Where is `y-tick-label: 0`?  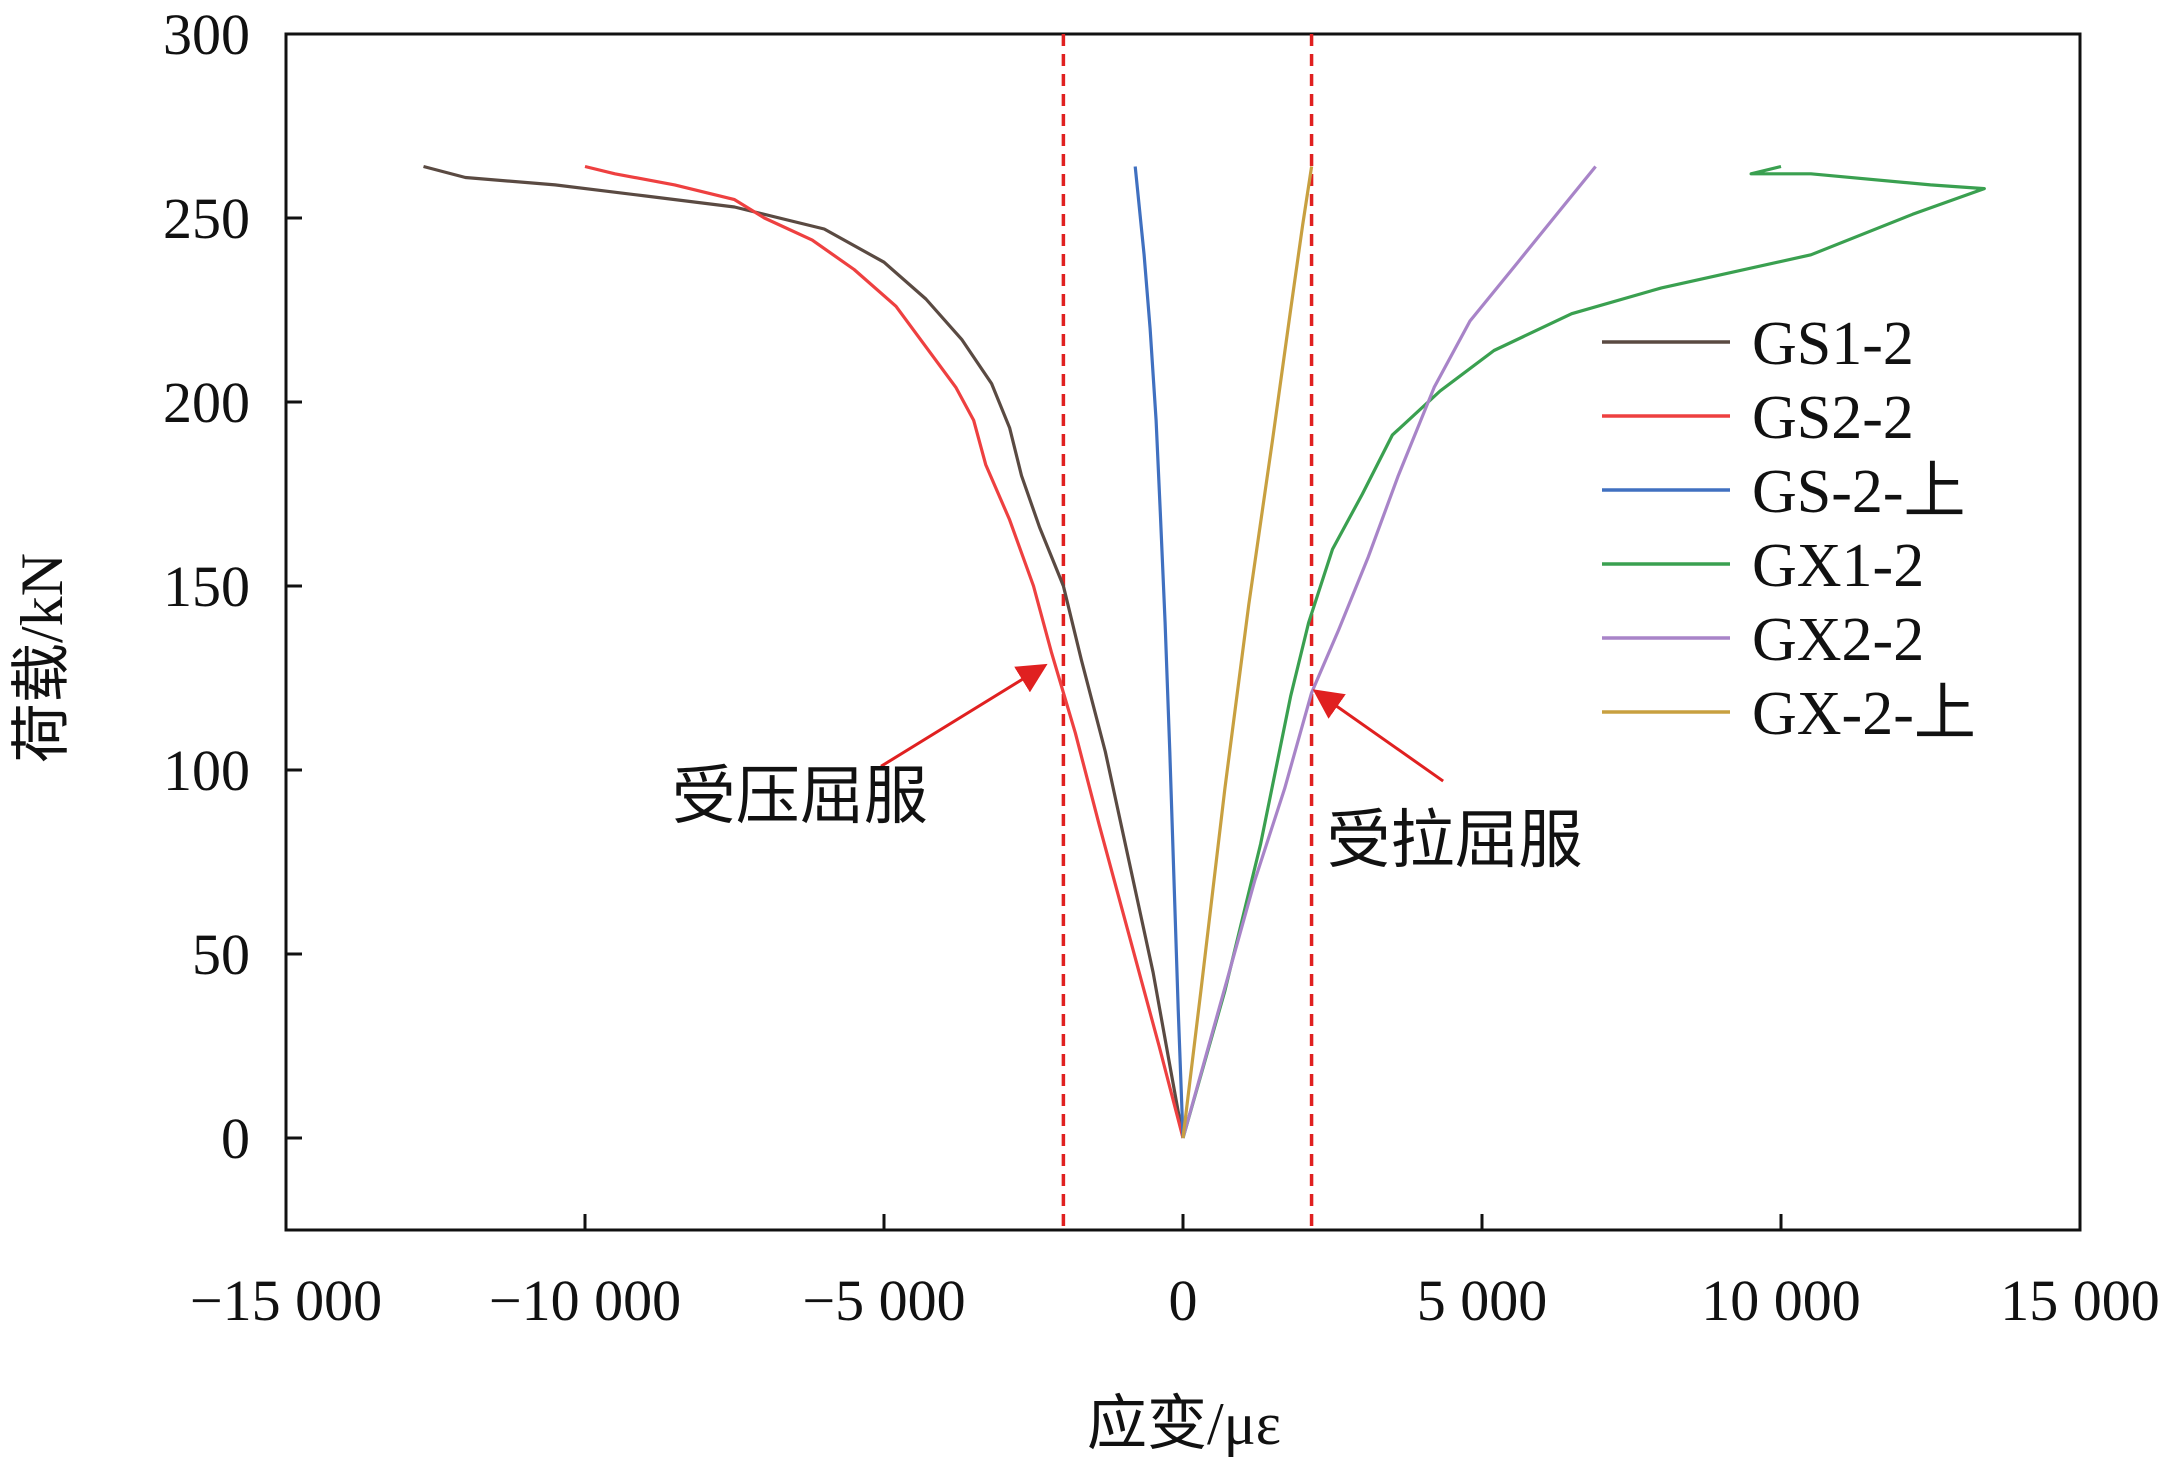 y-tick-label: 0 is located at coordinates (235, 1138).